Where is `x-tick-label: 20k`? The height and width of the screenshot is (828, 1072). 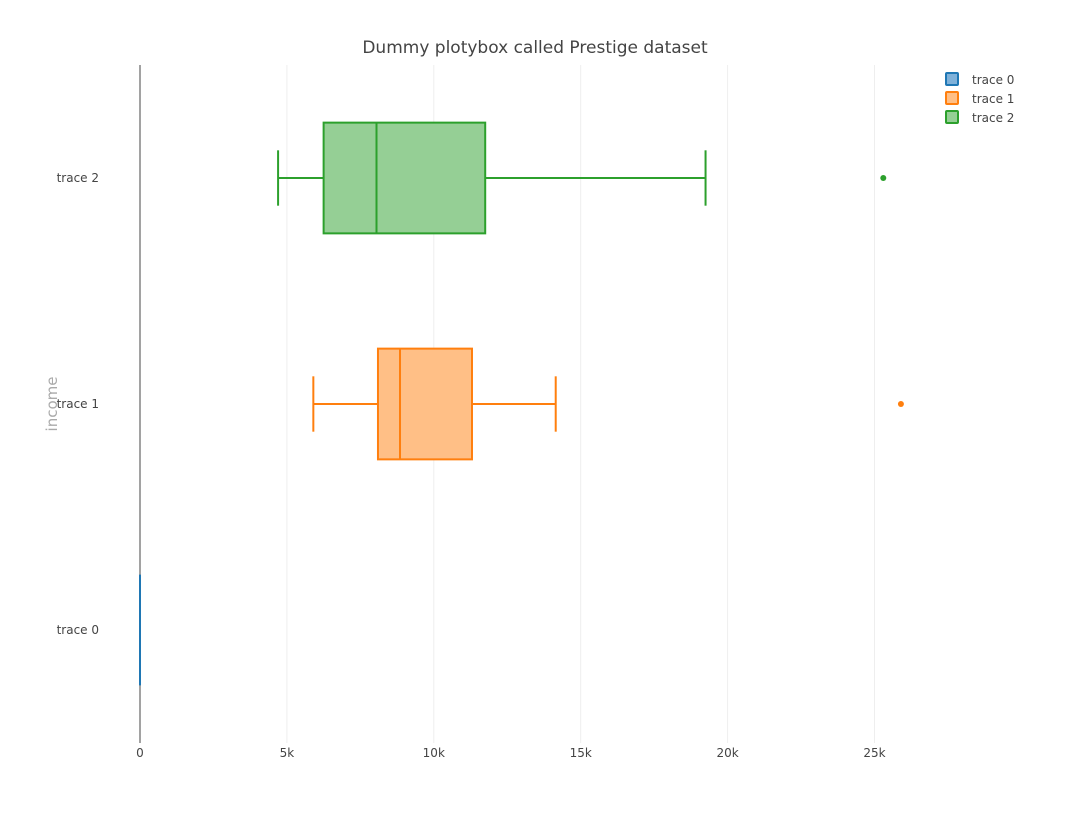
x-tick-label: 20k is located at coordinates (727, 753).